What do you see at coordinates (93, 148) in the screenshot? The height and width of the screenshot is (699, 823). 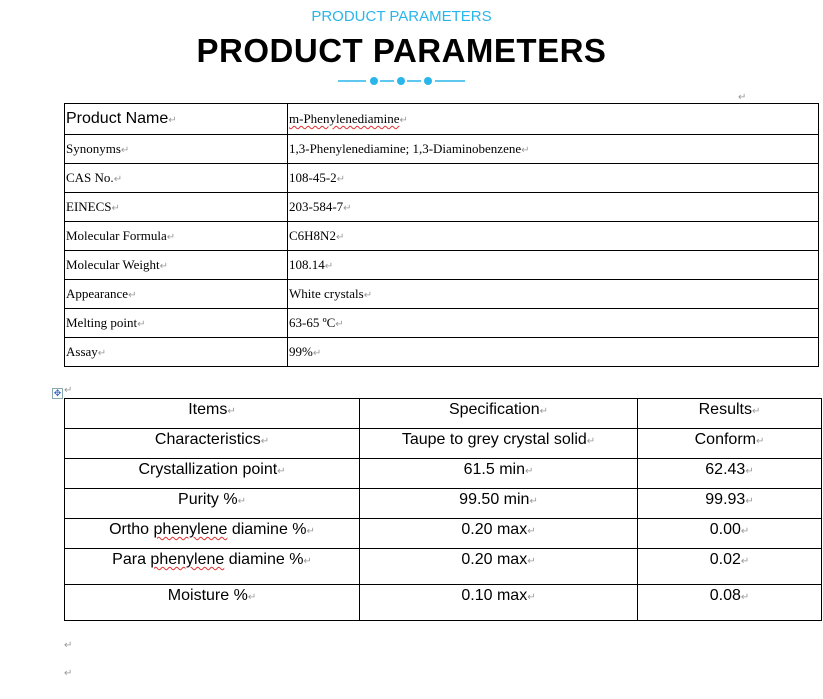 I see `param-label: Synonyms` at bounding box center [93, 148].